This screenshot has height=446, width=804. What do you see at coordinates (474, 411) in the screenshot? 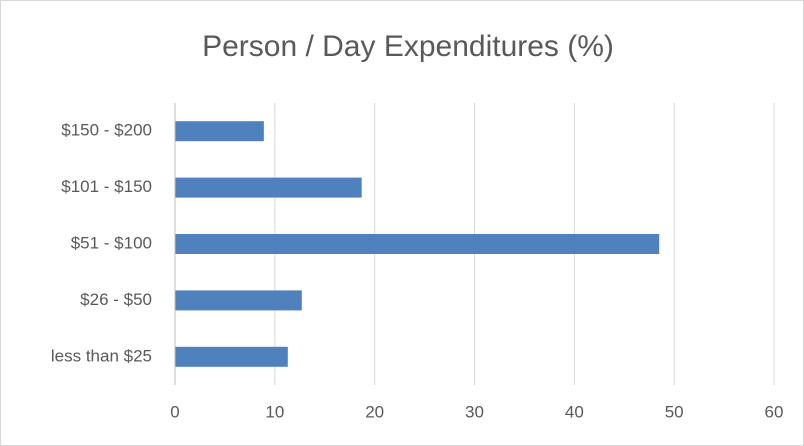
I see `x-tick-label: 30` at bounding box center [474, 411].